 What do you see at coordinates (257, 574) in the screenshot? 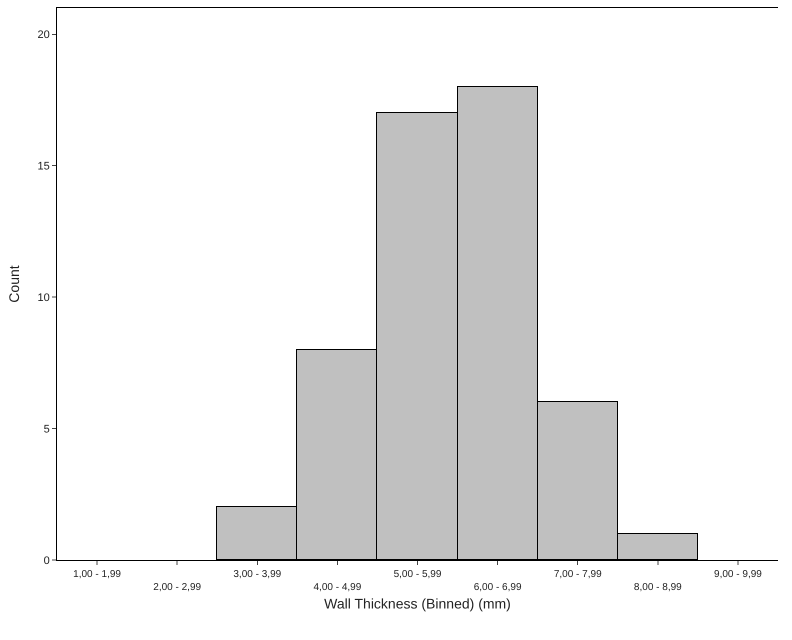
I see `x-tick-label: 3,00 - 3,99` at bounding box center [257, 574].